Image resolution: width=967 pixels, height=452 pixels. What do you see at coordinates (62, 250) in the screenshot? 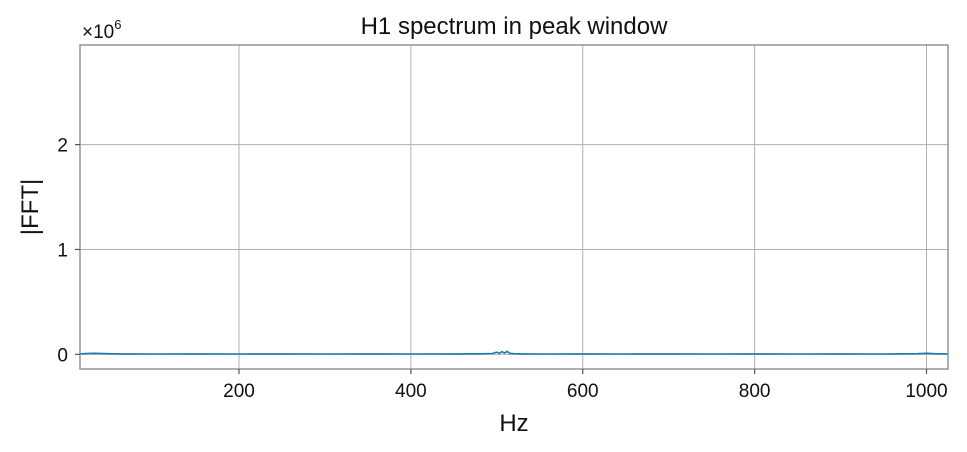
I see `y-tick-label: 1` at bounding box center [62, 250].